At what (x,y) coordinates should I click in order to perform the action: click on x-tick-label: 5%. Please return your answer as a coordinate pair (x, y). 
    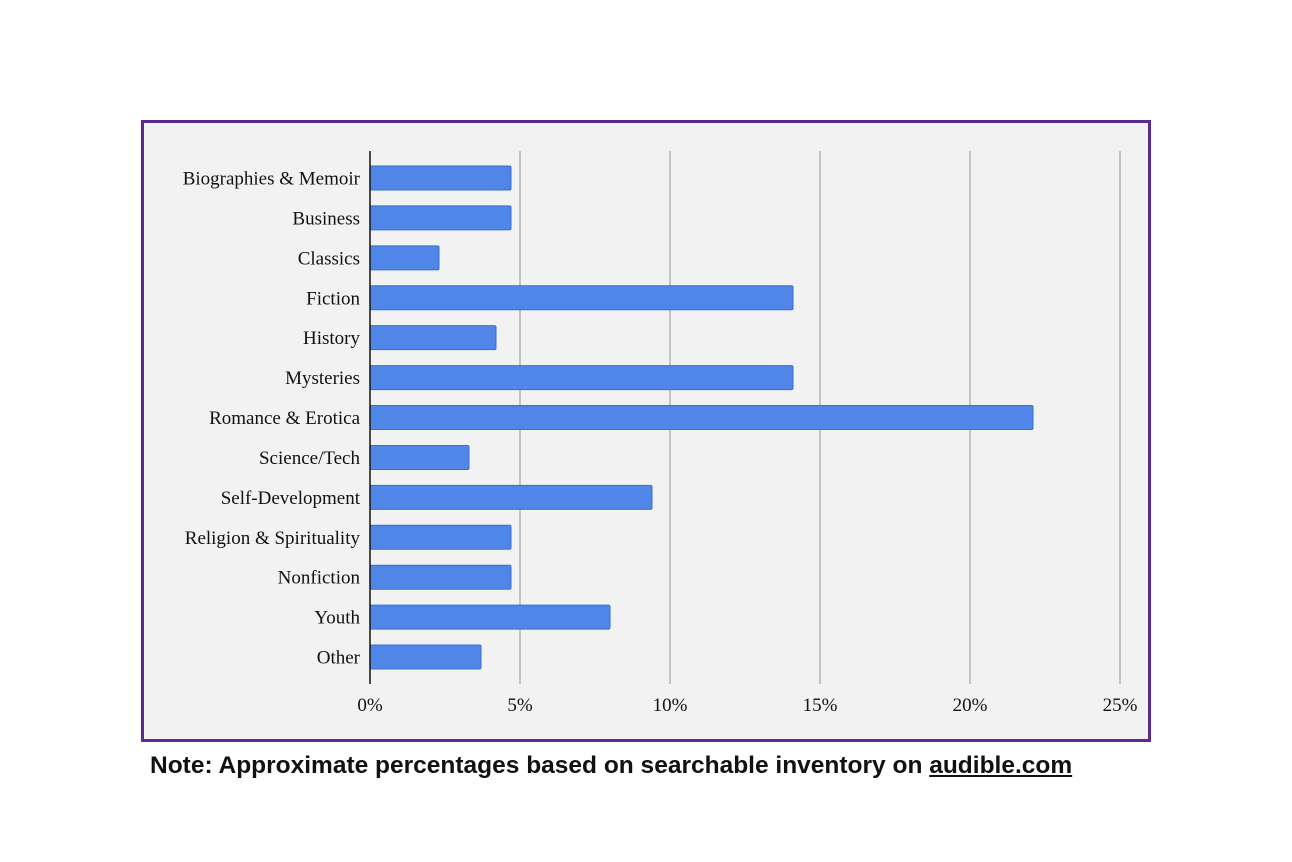
    Looking at the image, I should click on (520, 705).